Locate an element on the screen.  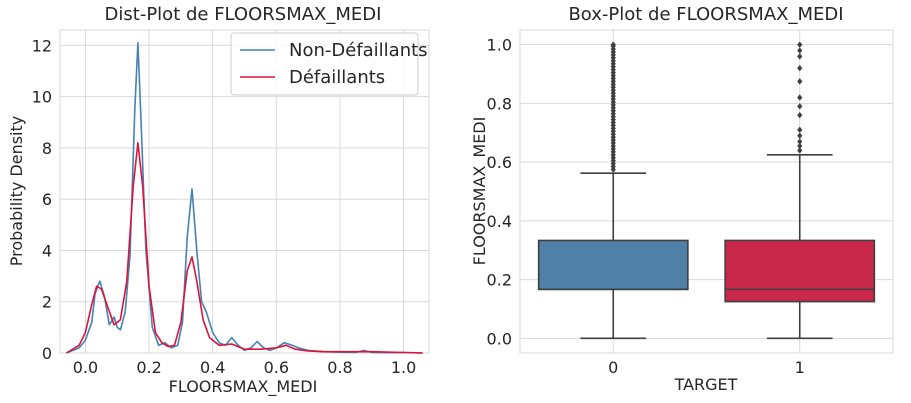
box-plot-title: Box-Plot de FLOORSMAX_MEDI is located at coordinates (705, 14).